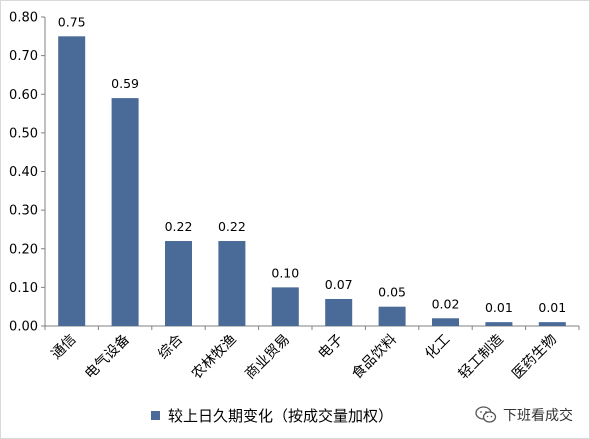  Describe the element at coordinates (155, 415) in the screenshot. I see `legend-swatch` at that location.